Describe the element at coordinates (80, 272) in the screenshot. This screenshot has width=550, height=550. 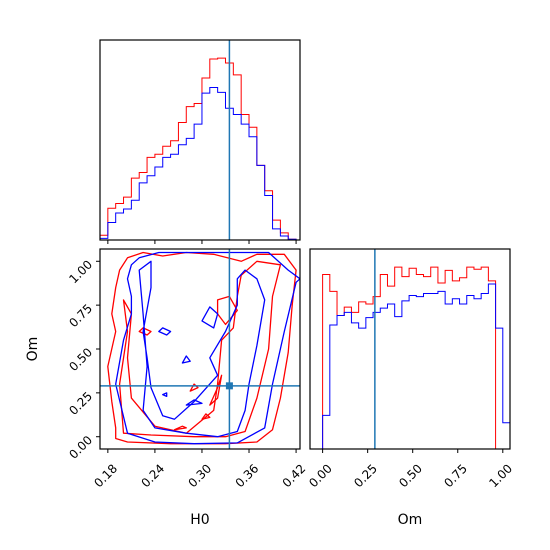
I see `om-ytick-label-4: 1.00` at that location.